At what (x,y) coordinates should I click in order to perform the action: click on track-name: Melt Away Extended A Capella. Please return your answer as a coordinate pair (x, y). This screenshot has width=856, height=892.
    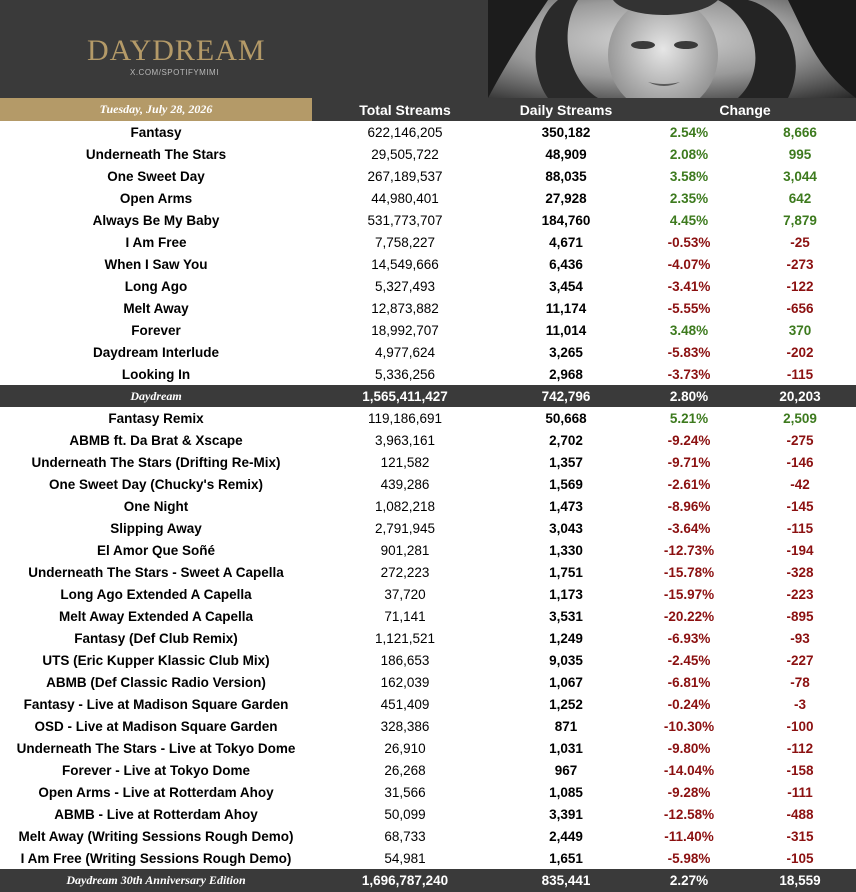
    Looking at the image, I should click on (156, 616).